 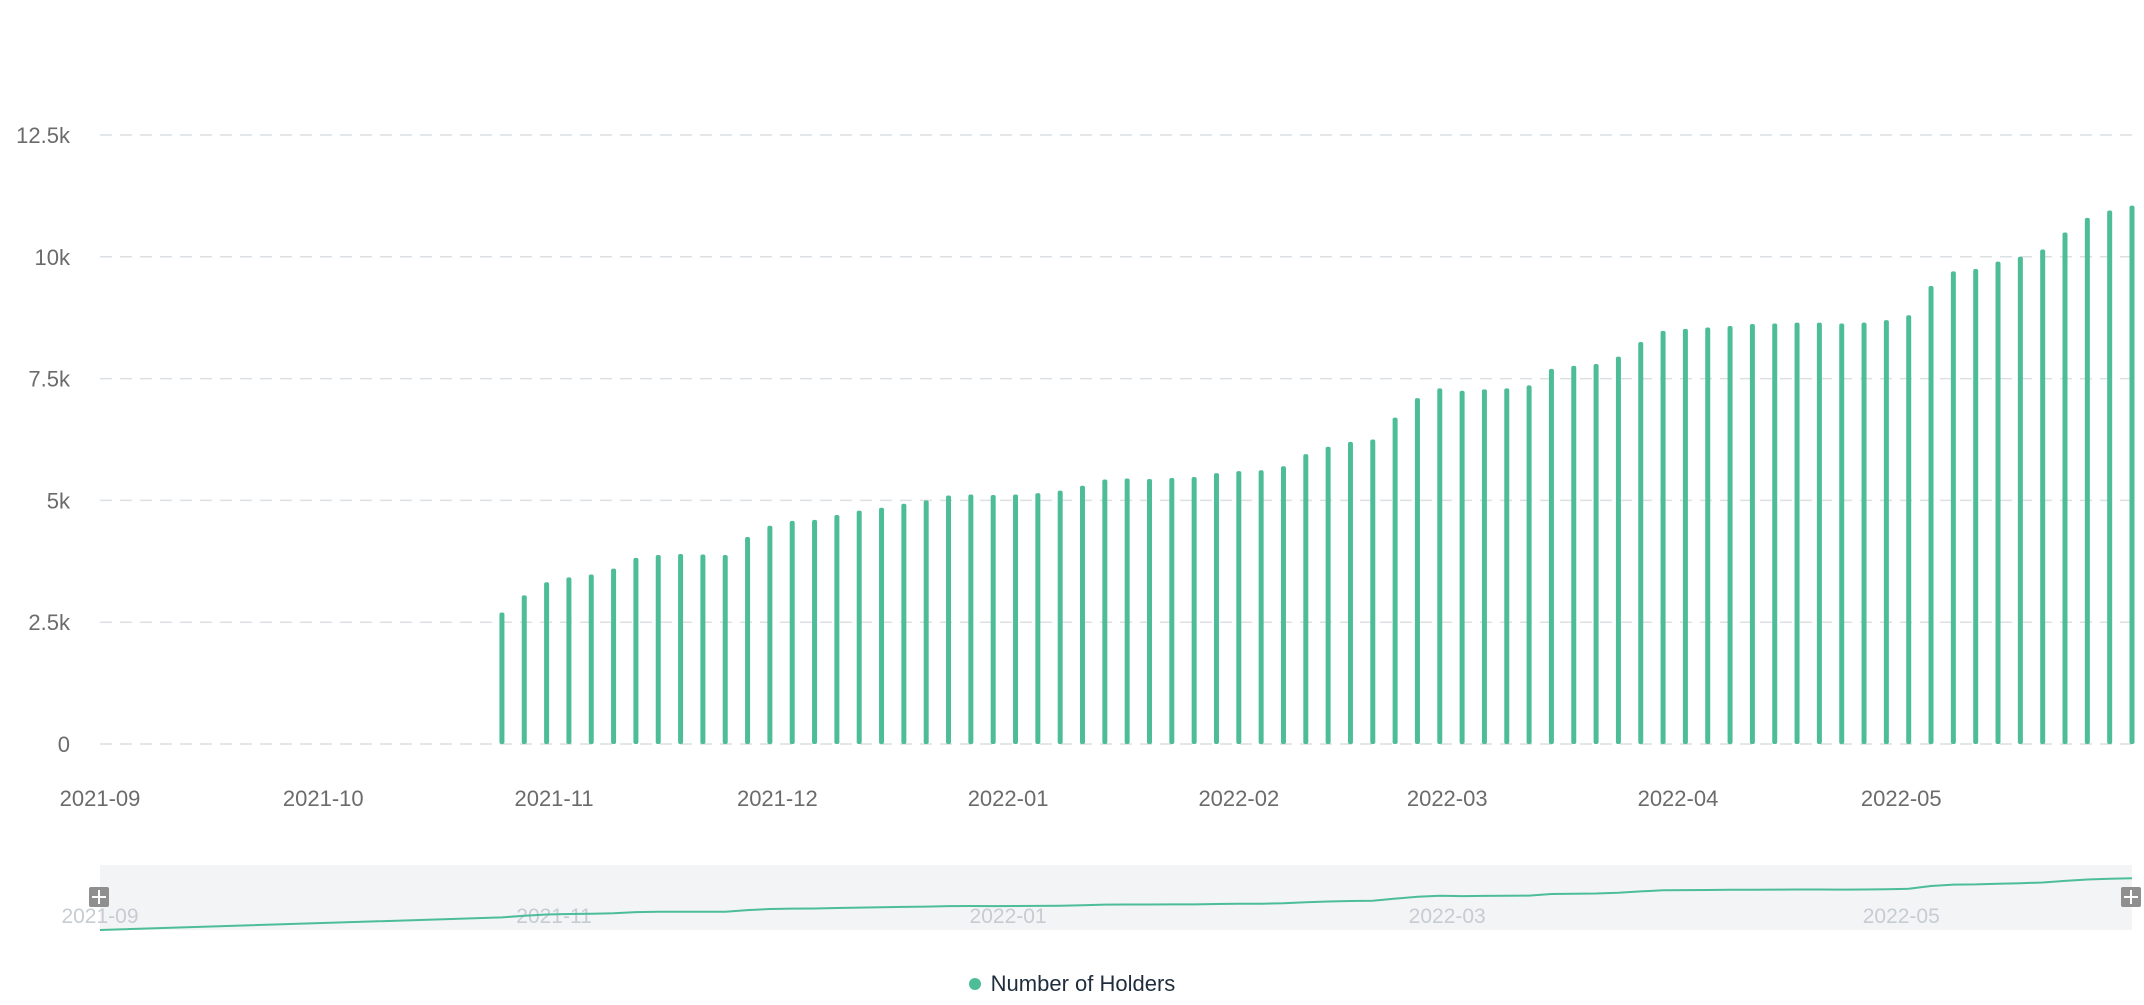 What do you see at coordinates (553, 798) in the screenshot?
I see `x-tick-label: 2021-11` at bounding box center [553, 798].